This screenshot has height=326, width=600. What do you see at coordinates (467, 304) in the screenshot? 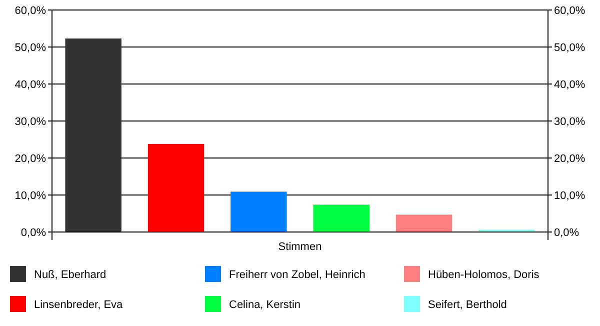
I see `legend-label: Seifert, Berthold` at bounding box center [467, 304].